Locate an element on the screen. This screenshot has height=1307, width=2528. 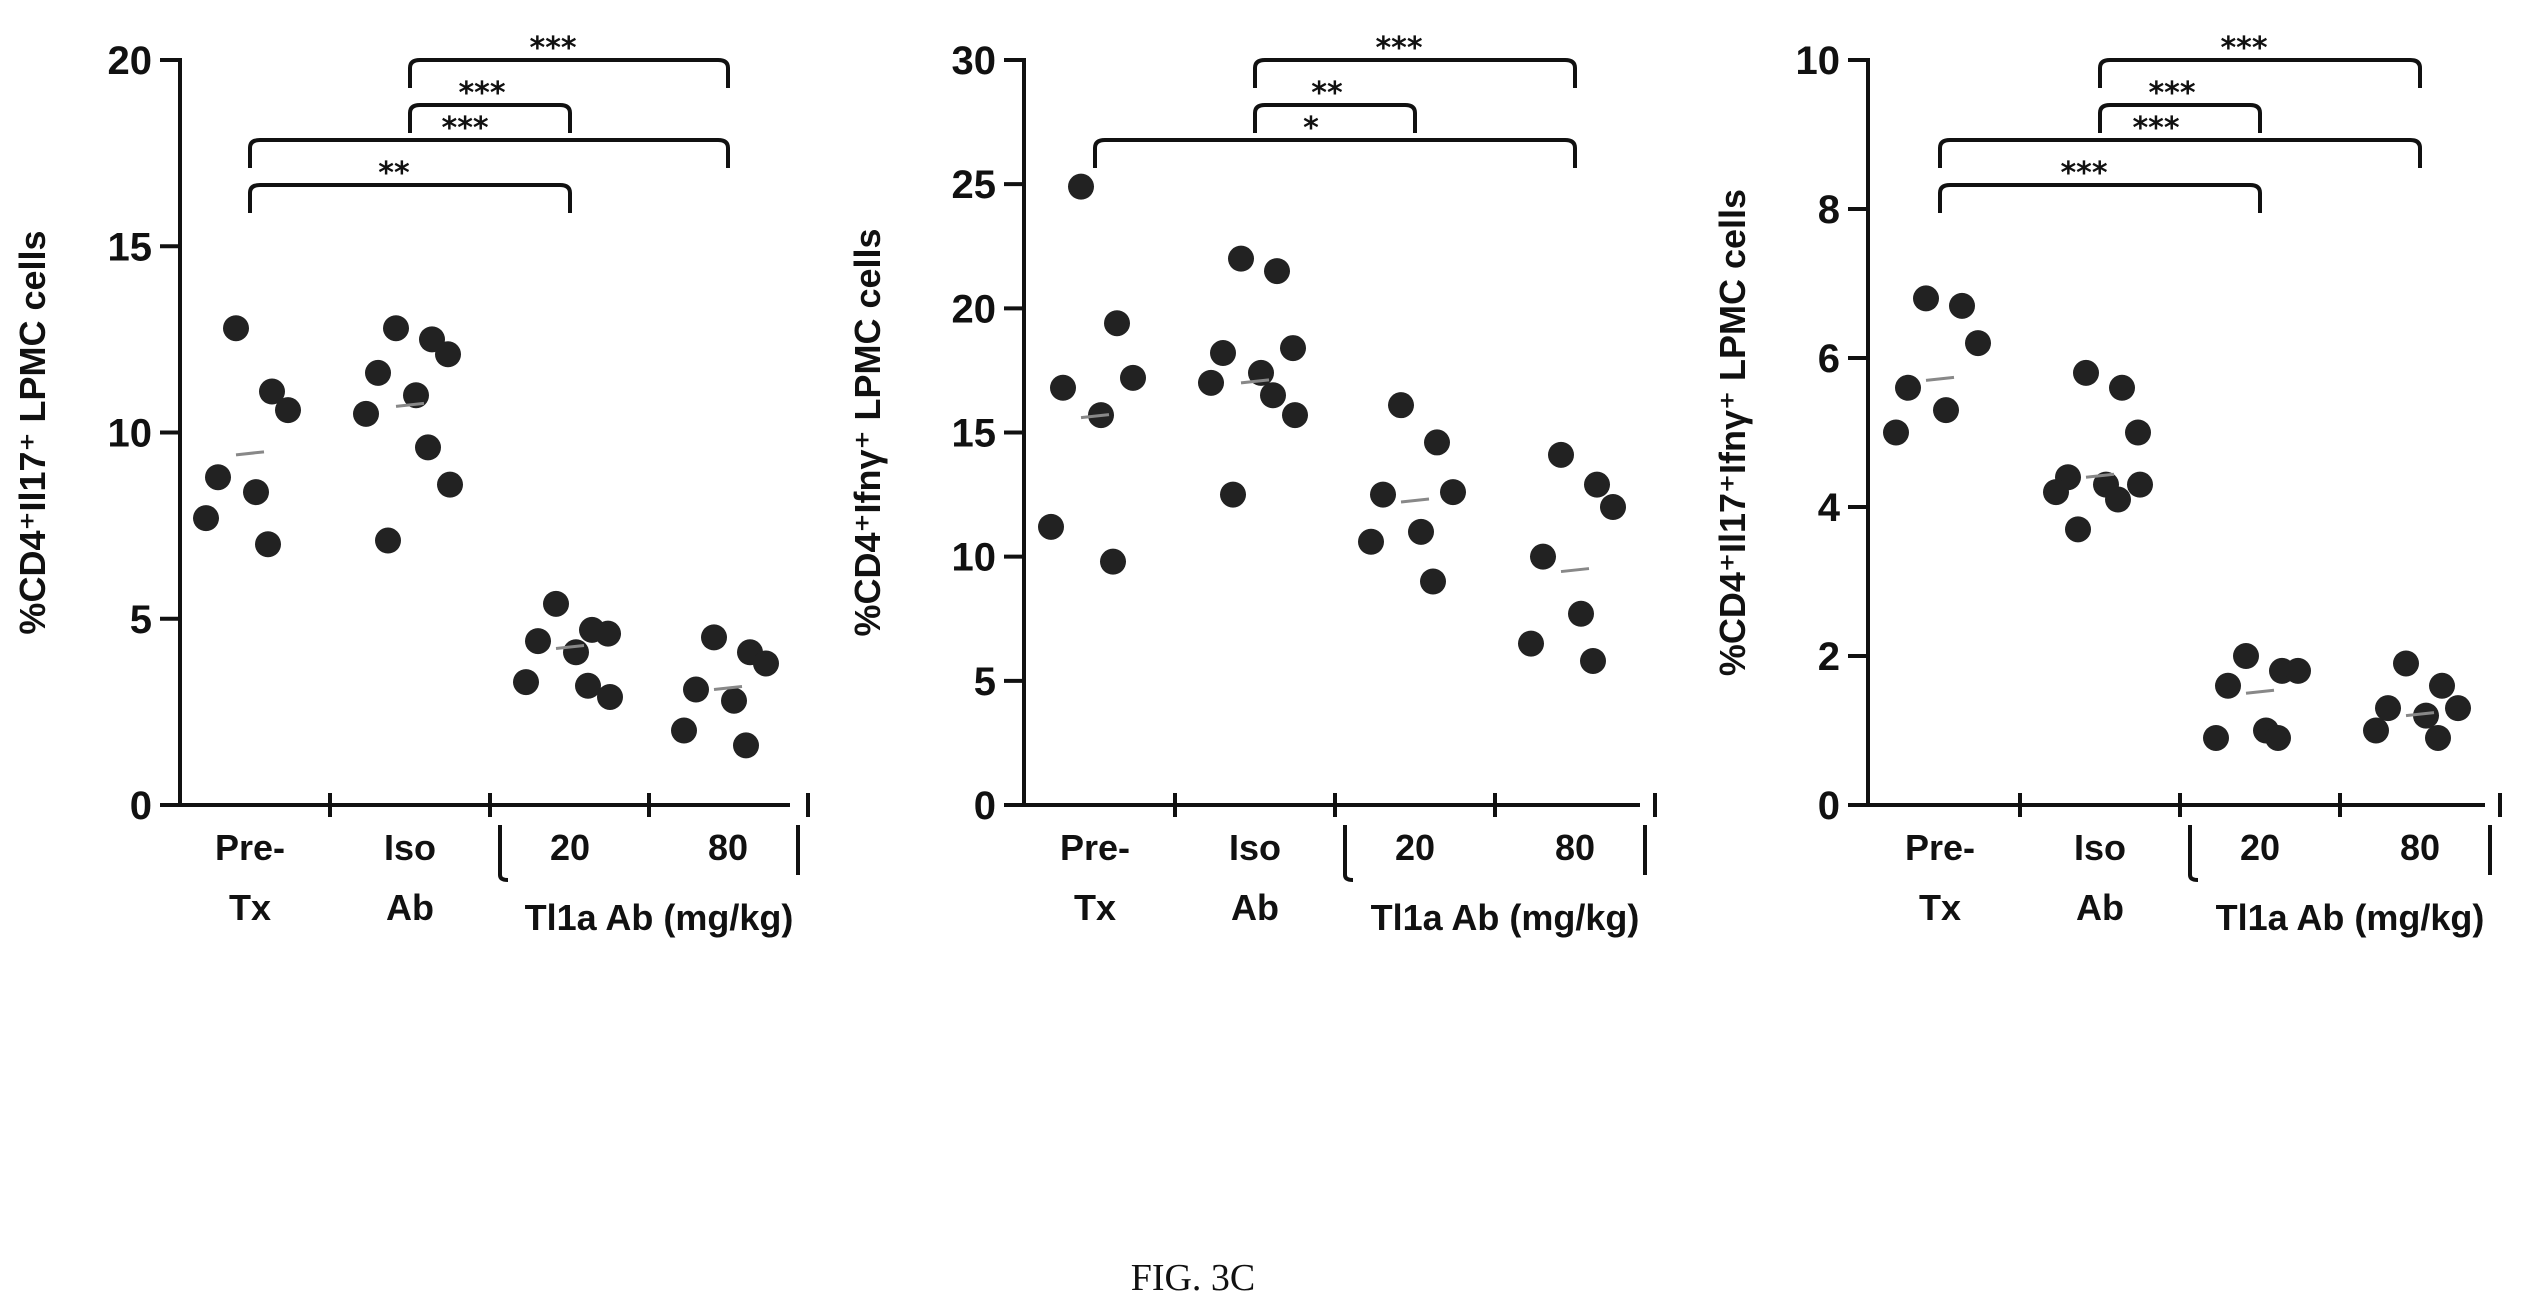
category-label-line2: Ab is located at coordinates (410, 907).